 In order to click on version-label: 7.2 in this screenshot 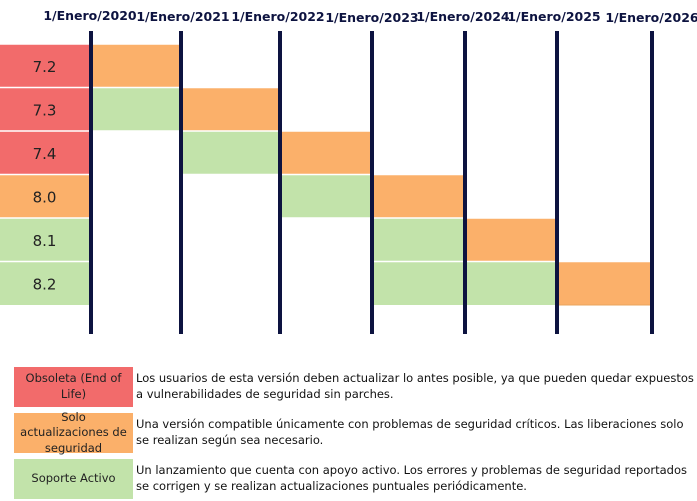, I will do `click(45, 67)`.